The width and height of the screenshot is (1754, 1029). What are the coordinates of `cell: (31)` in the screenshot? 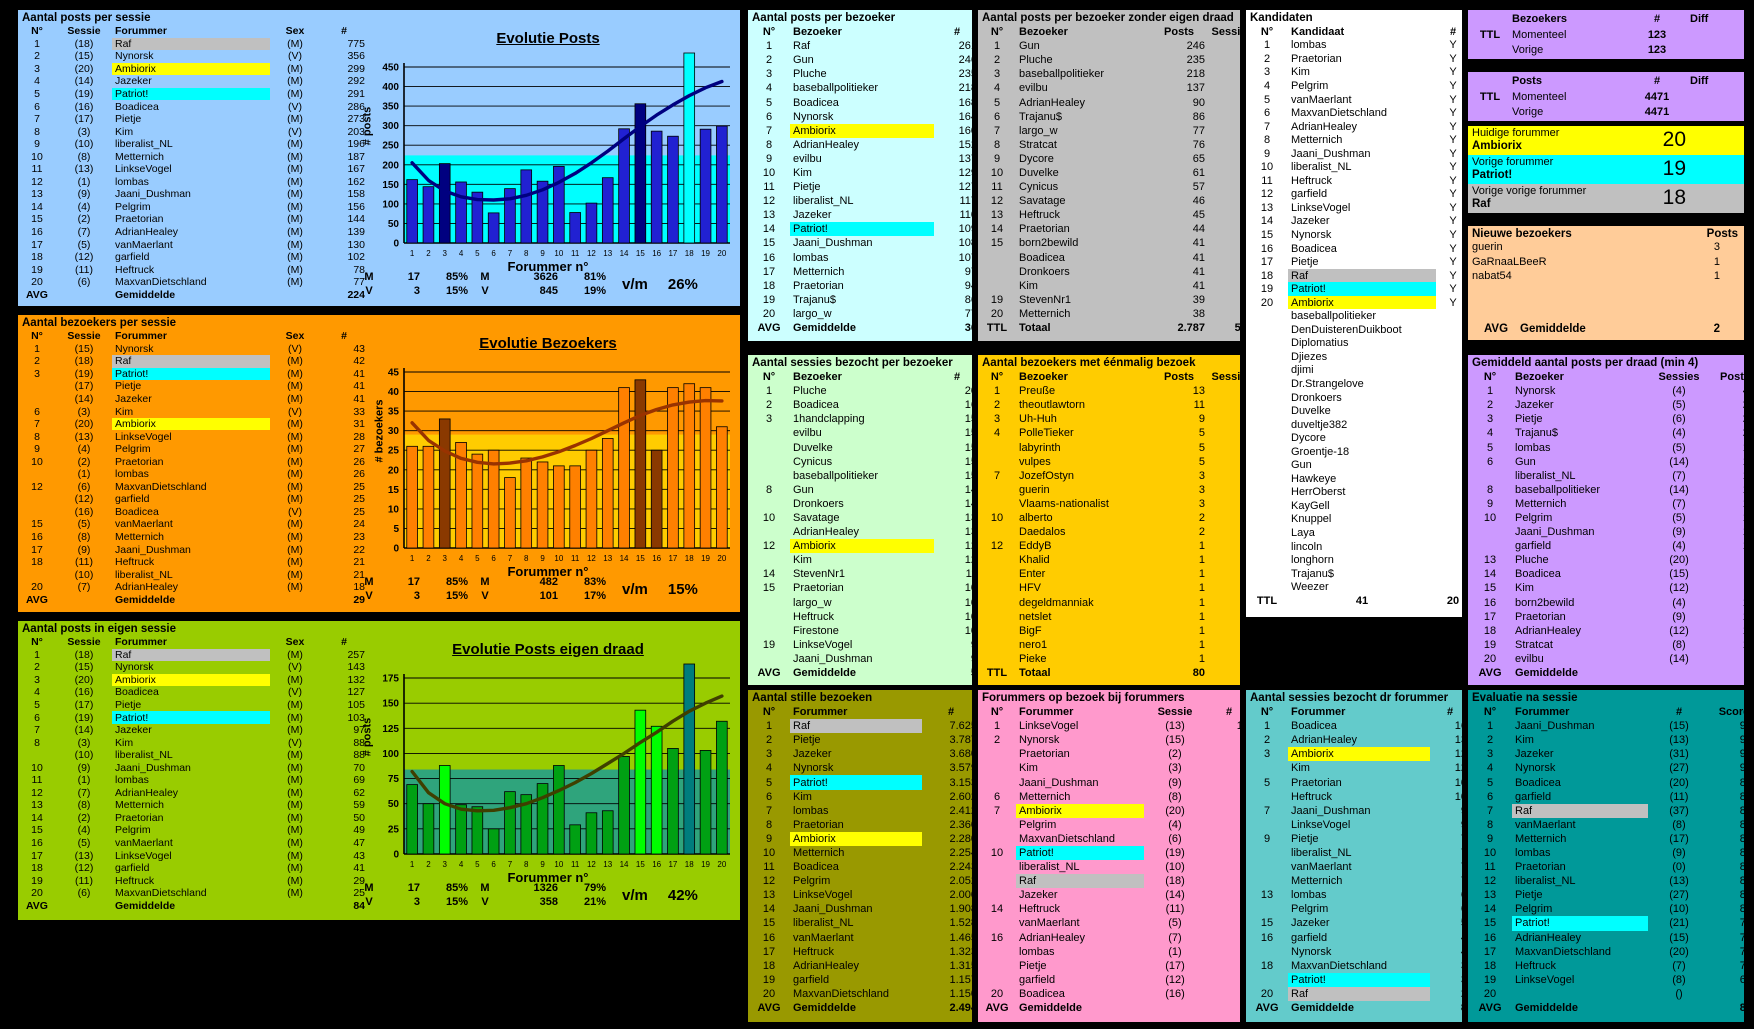 It's located at (1679, 754).